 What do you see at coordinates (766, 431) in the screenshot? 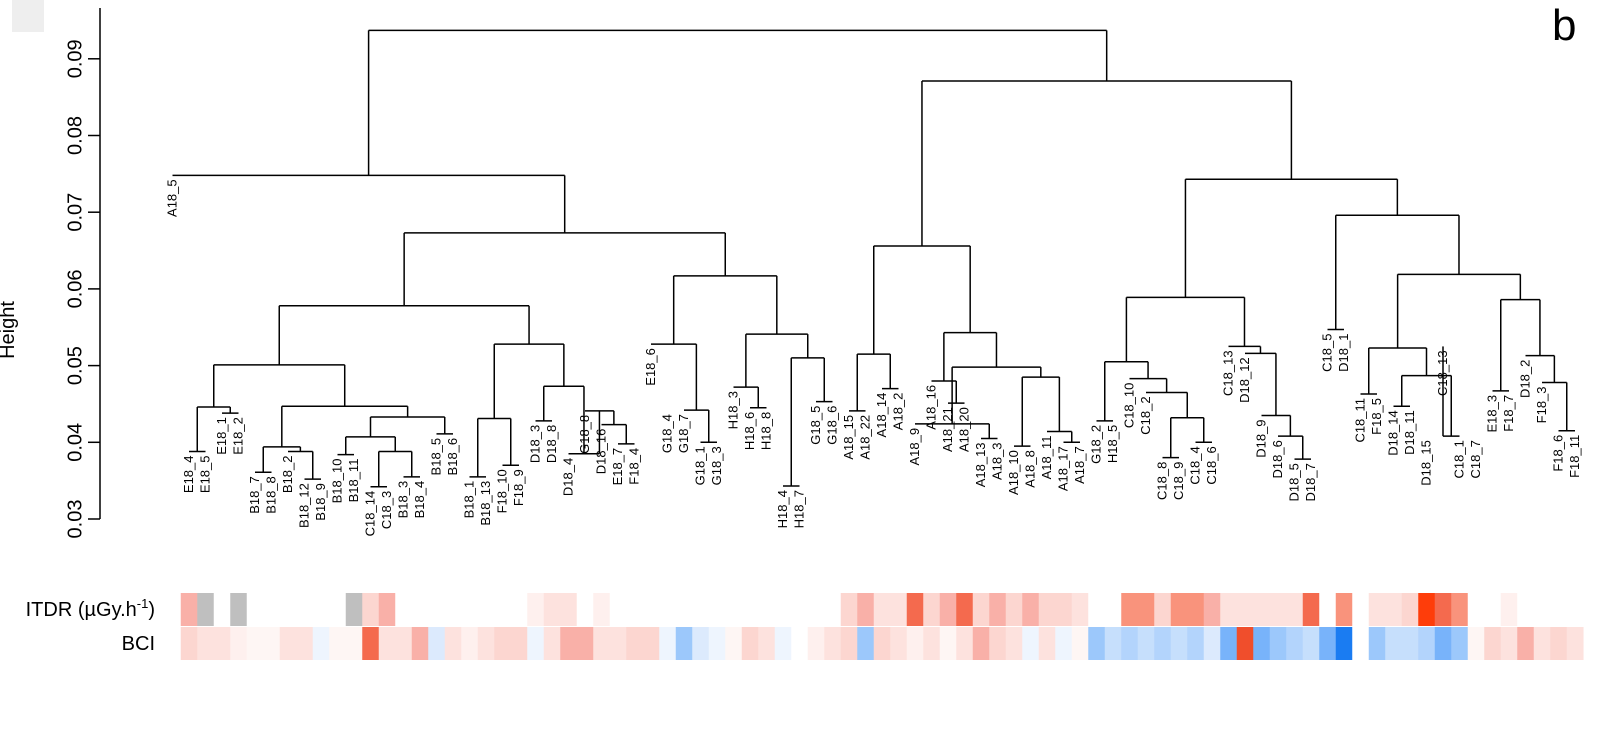
I see `leaf-label: H18_8` at bounding box center [766, 431].